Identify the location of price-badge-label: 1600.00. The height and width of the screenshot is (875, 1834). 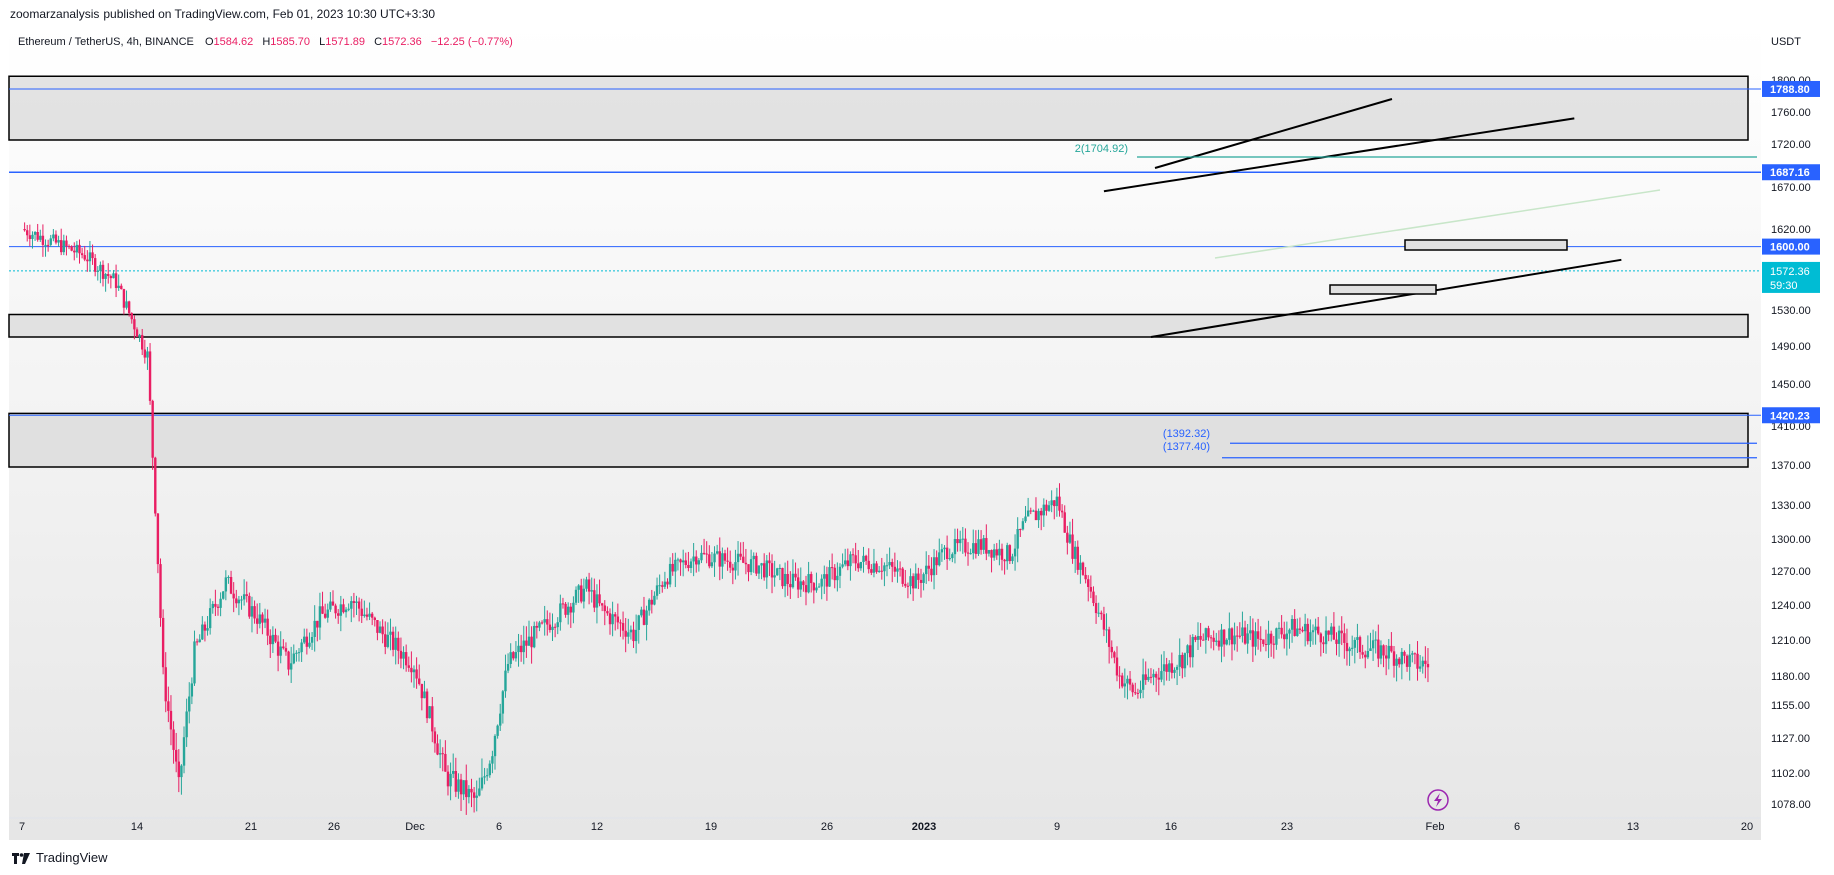
(1790, 248).